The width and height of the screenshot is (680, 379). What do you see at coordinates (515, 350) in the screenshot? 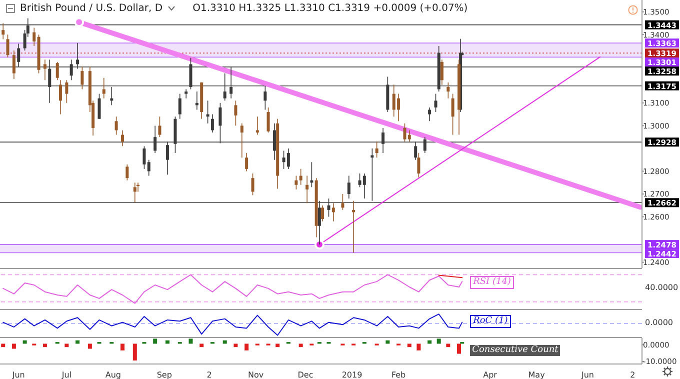
I see `series-label: Consecutive Count` at bounding box center [515, 350].